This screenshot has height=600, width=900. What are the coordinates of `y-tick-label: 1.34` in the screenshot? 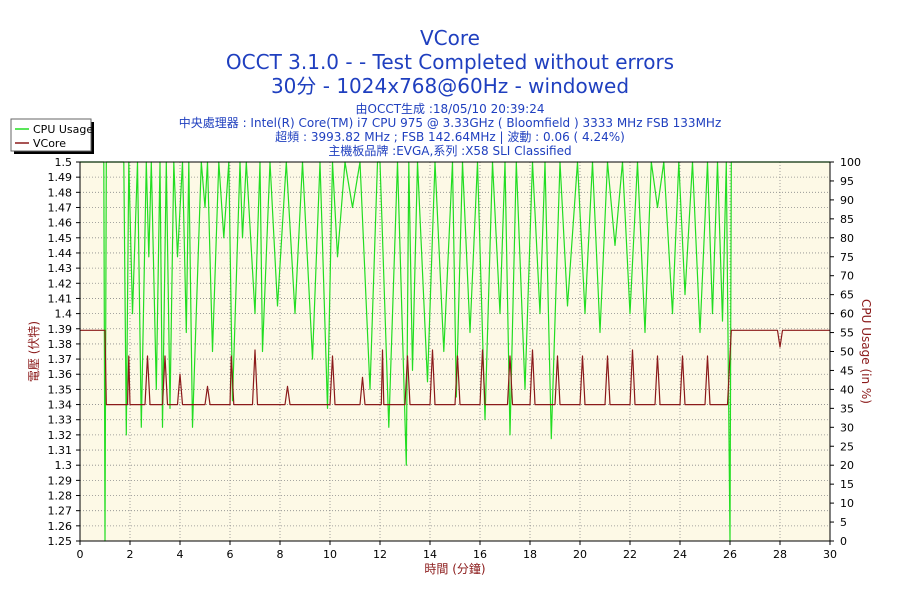 It's located at (60, 405).